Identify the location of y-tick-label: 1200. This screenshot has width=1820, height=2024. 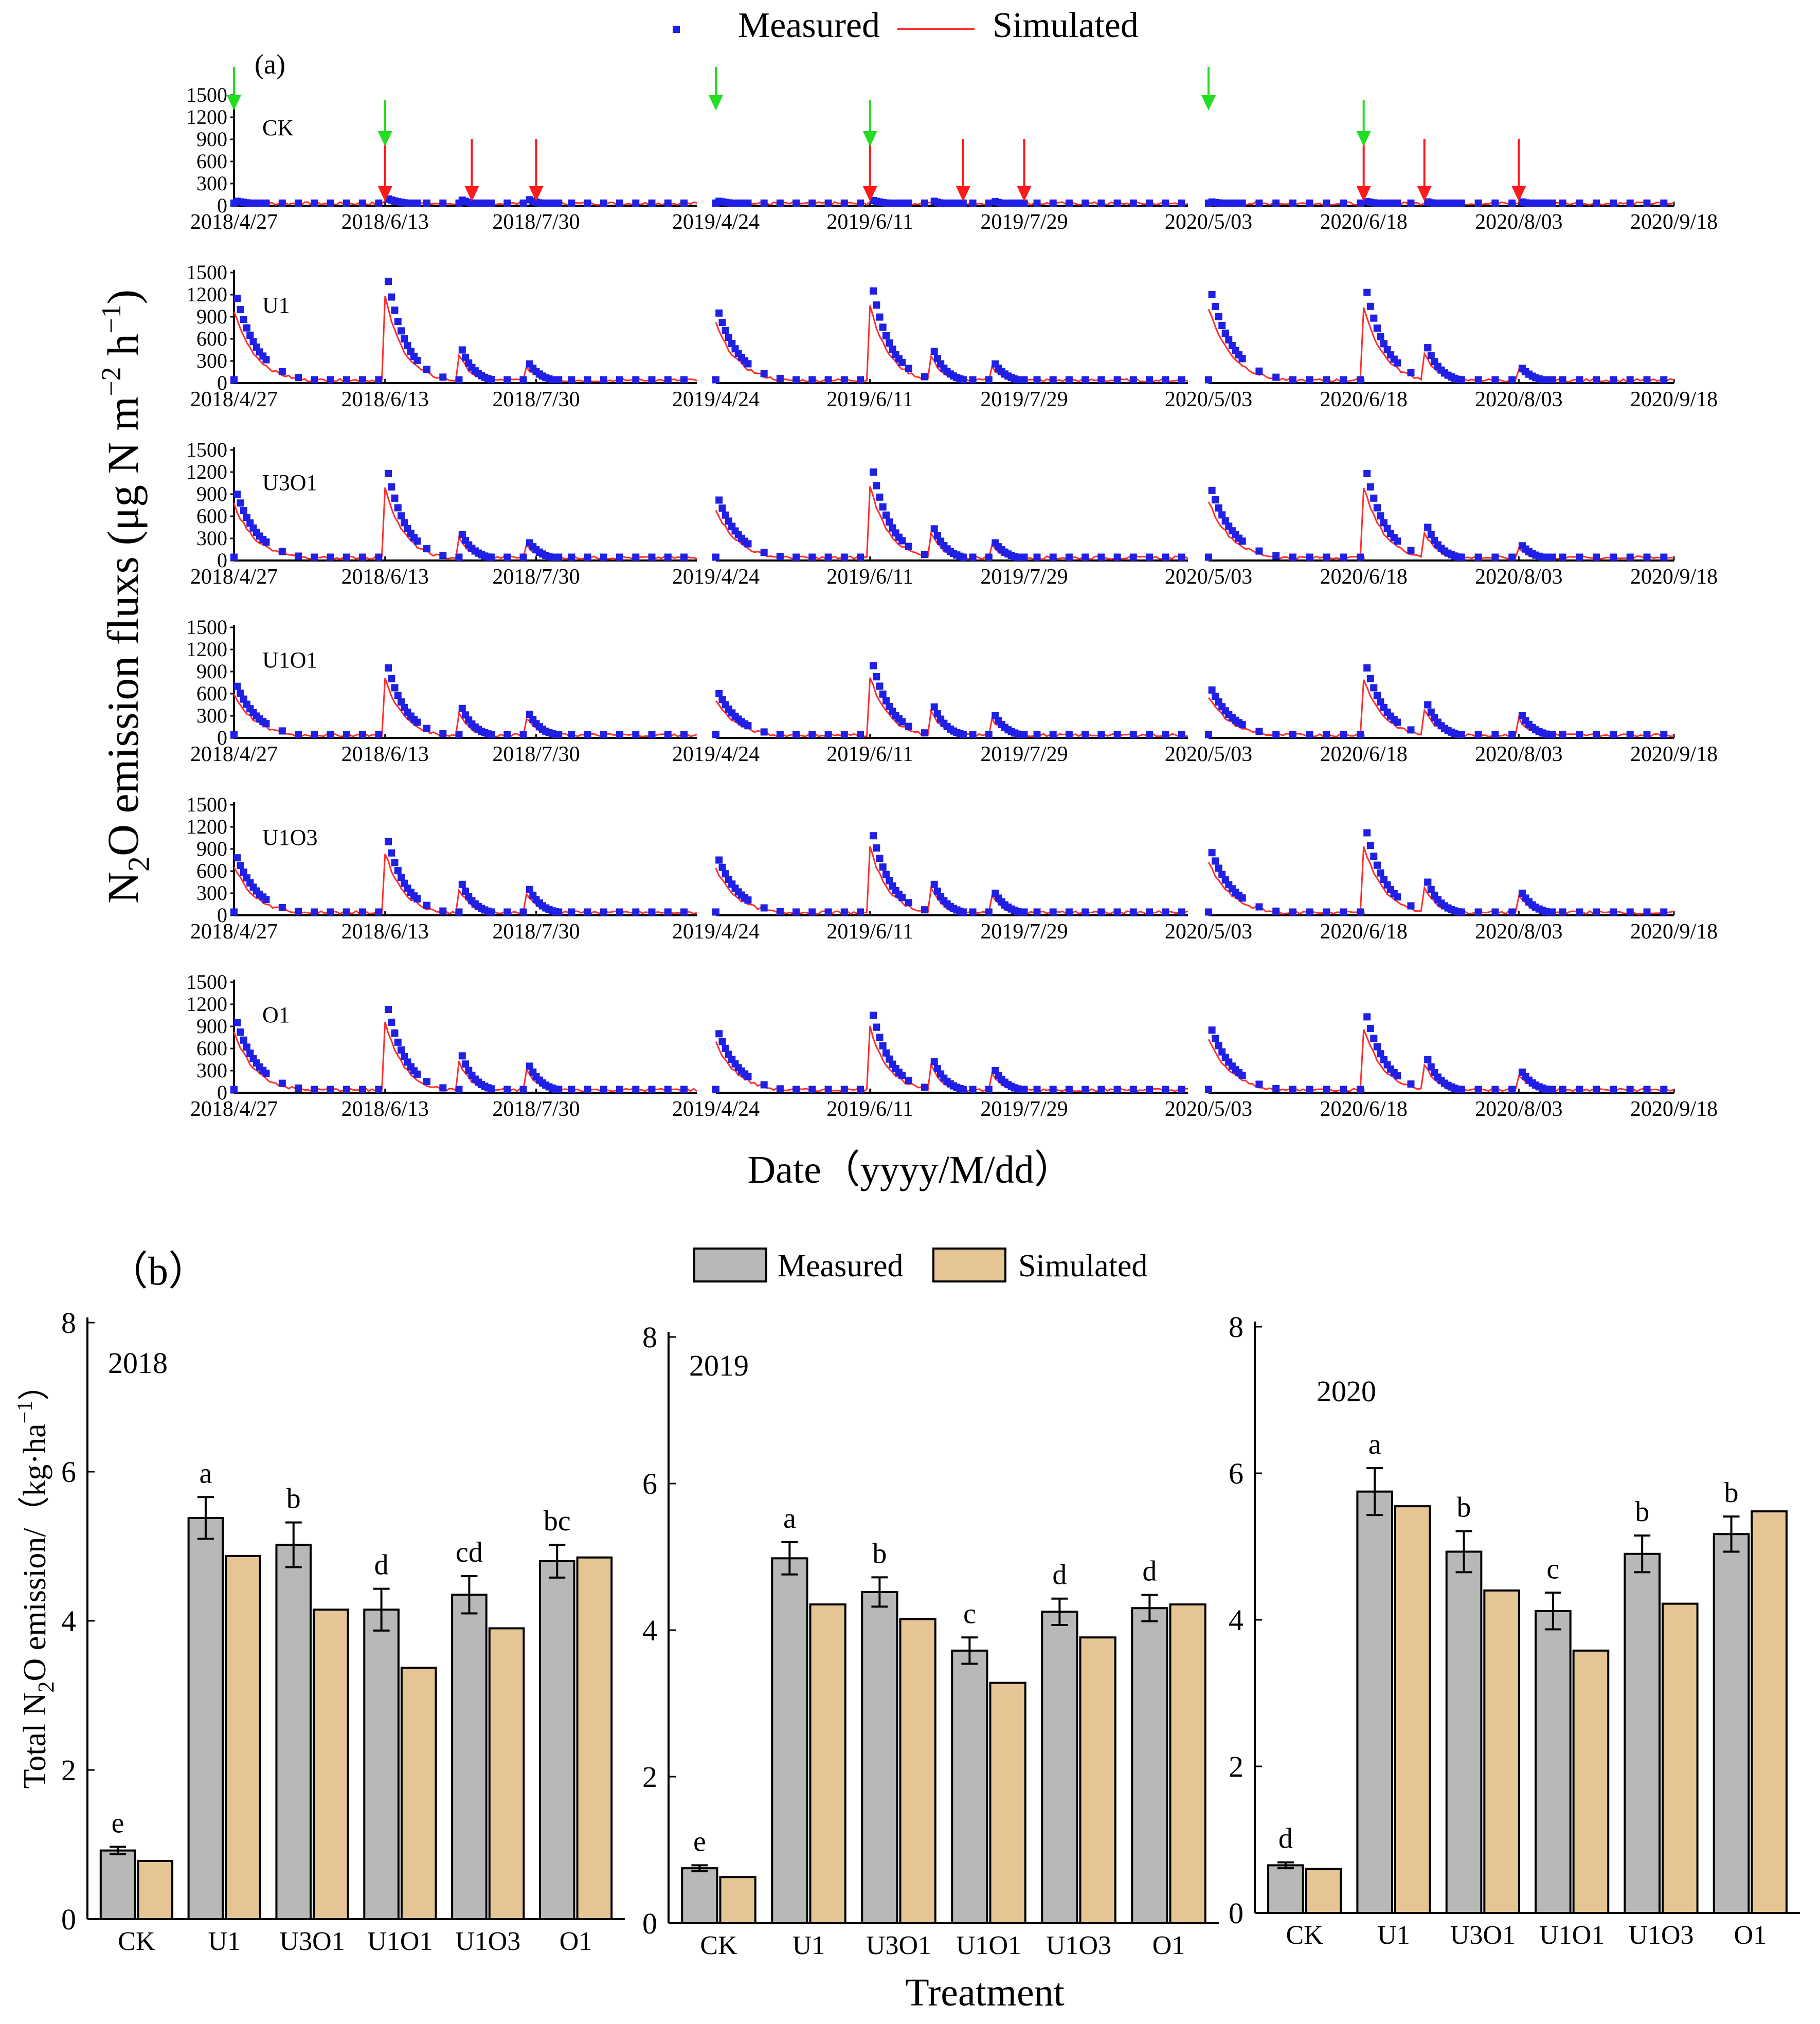
(206, 827).